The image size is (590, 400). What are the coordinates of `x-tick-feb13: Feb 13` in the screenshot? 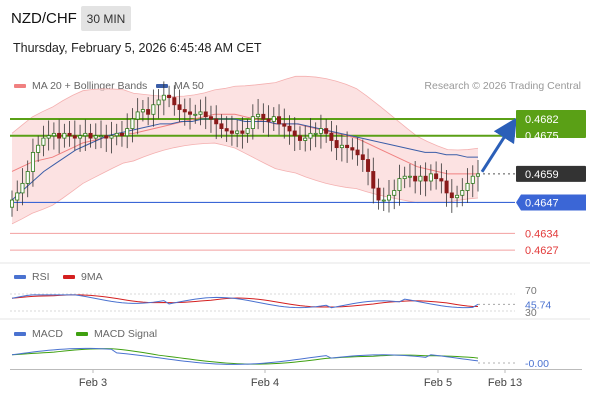 It's located at (505, 383).